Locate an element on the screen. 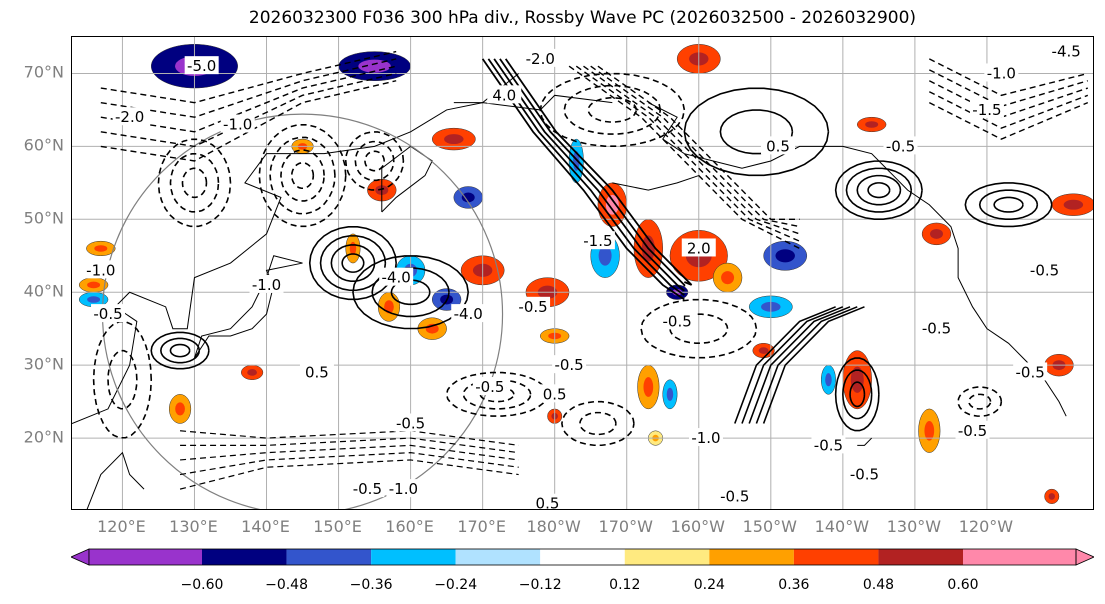 Image resolution: width=1105 pixels, height=604 pixels. latitude-label: 70°N is located at coordinates (43, 72).